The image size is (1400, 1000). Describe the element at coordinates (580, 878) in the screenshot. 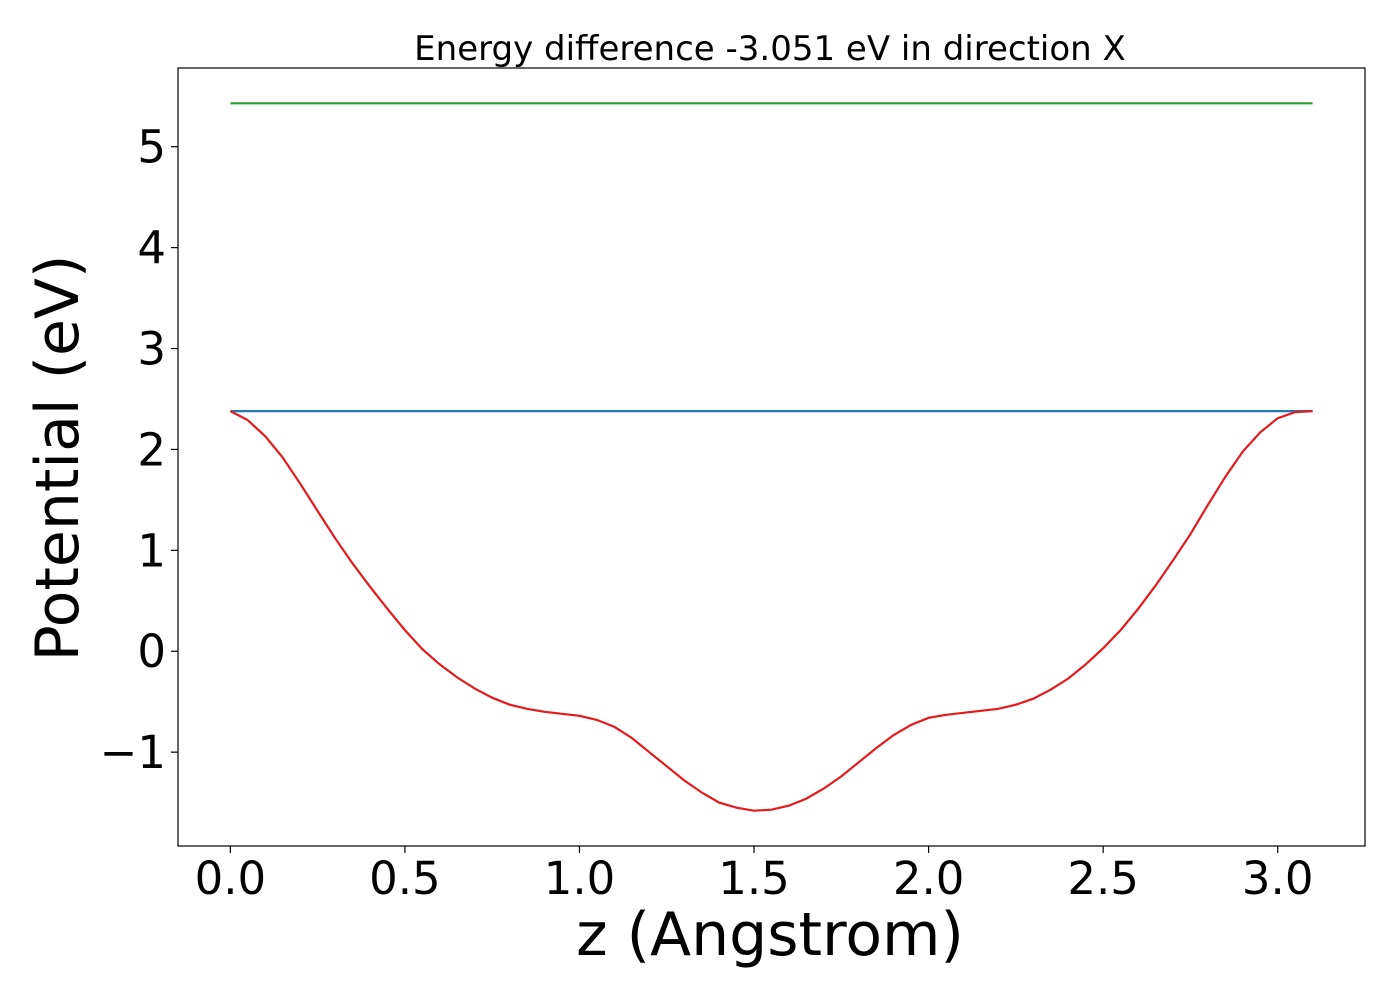

I see `x-tick-label: 1.0` at that location.